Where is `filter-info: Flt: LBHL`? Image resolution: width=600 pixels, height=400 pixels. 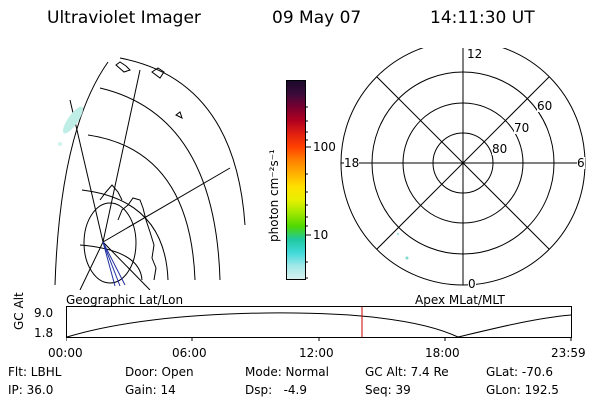
filter-info: Flt: LBHL is located at coordinates (35, 372).